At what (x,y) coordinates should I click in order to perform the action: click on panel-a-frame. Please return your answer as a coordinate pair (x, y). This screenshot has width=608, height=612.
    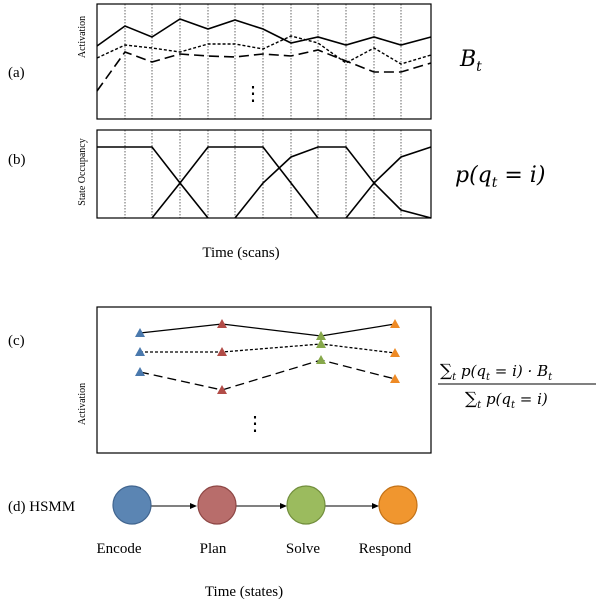
    Looking at the image, I should click on (264, 61).